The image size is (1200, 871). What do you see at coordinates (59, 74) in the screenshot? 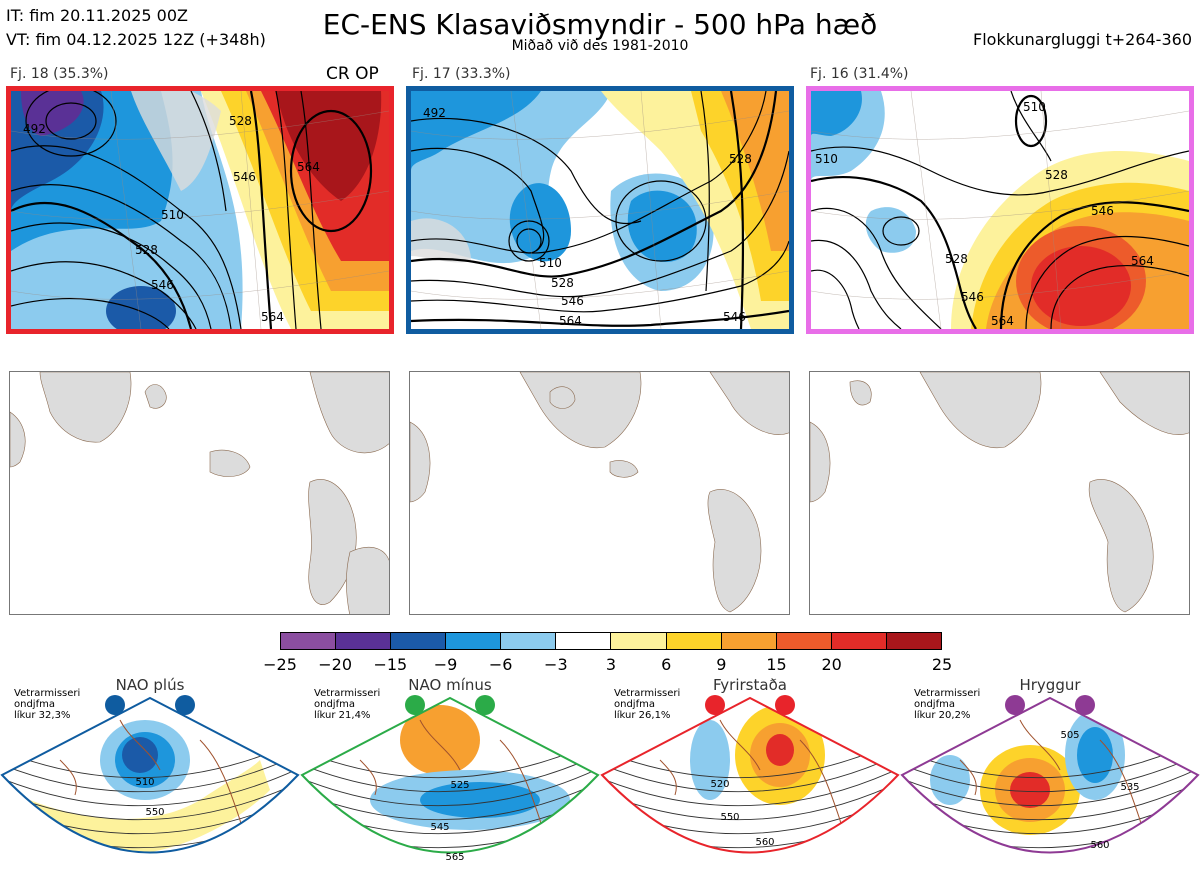
I see `cluster-1-label: Fj. 18 (35.3%)` at bounding box center [59, 74].